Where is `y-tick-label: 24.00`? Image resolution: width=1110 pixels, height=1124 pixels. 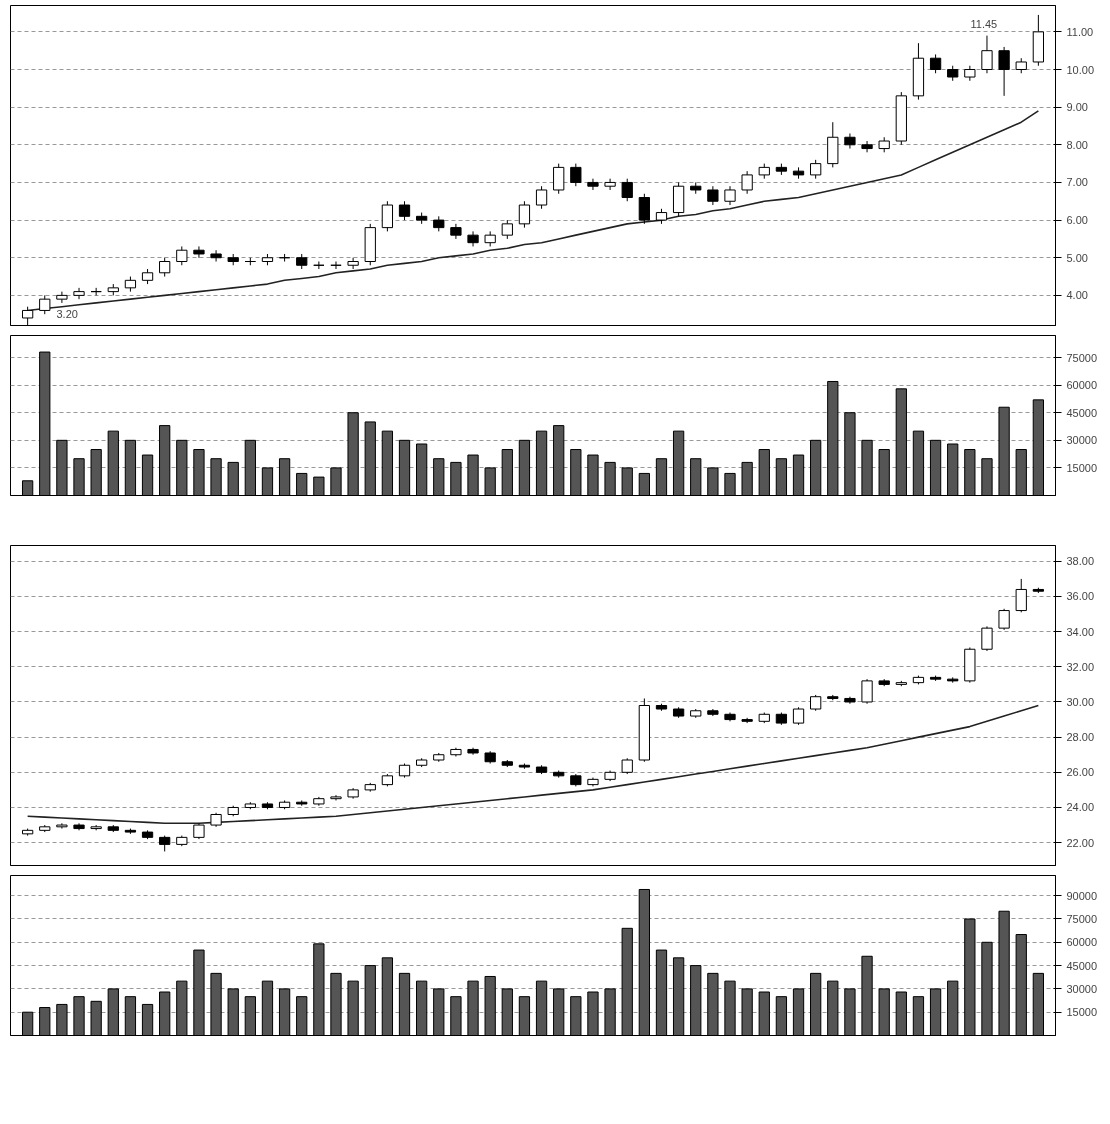
y-tick-label: 24.00 is located at coordinates (1080, 807).